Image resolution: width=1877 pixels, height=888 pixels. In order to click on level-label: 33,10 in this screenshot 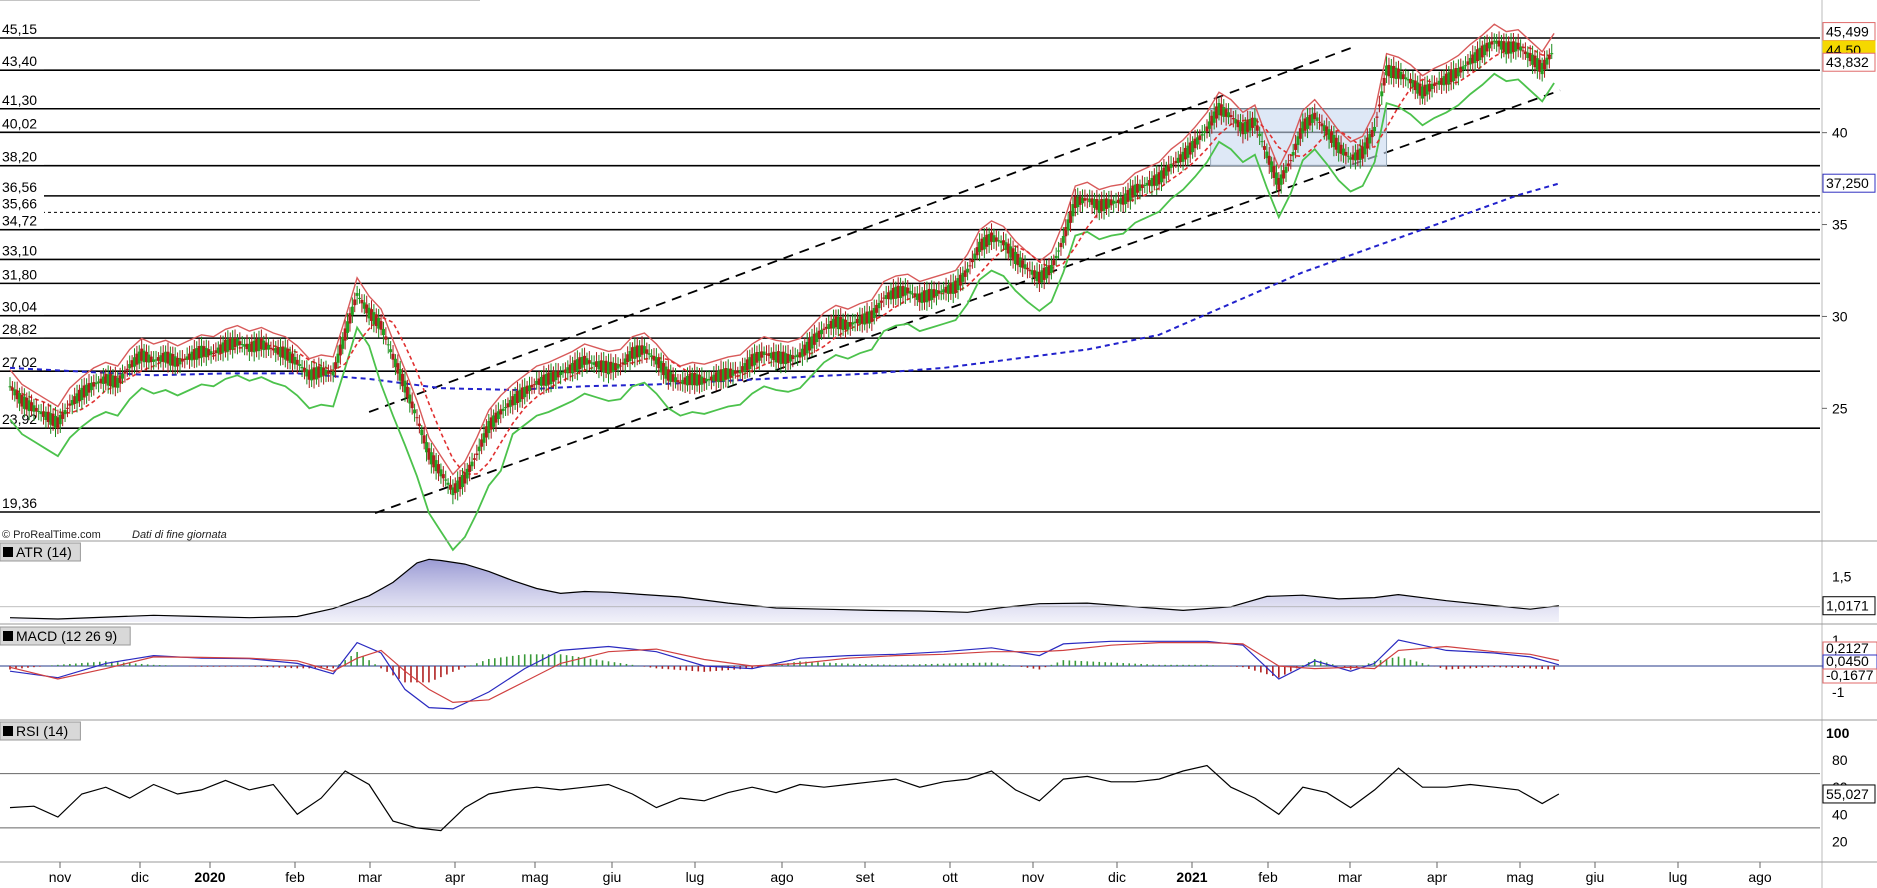, I will do `click(19, 250)`.